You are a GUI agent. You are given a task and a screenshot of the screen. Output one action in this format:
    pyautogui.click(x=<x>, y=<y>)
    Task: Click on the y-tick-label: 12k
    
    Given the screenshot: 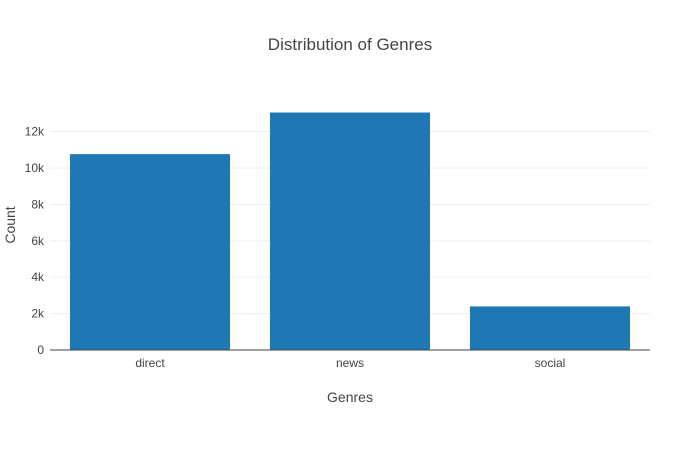 What is the action you would take?
    pyautogui.click(x=35, y=132)
    